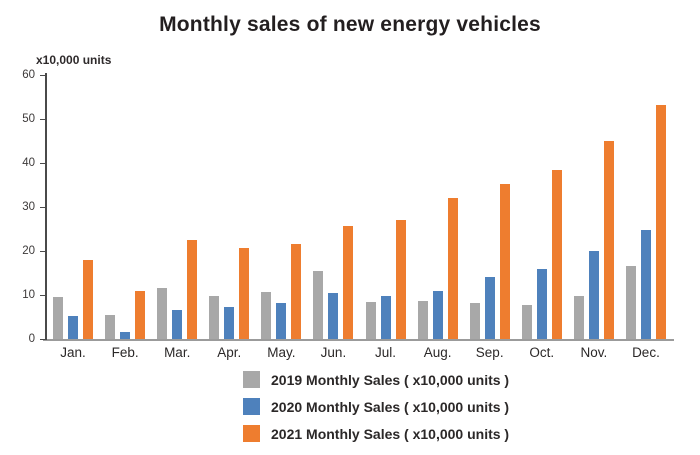 This screenshot has height=455, width=700. Describe the element at coordinates (73, 327) in the screenshot. I see `bar-2020-jan` at that location.